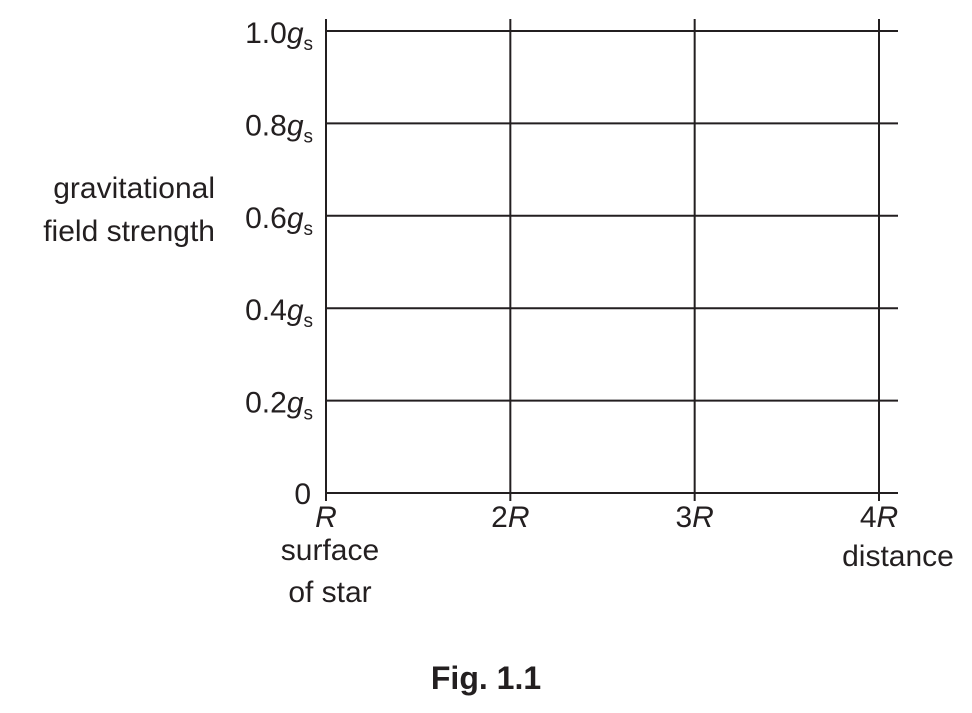 This screenshot has height=713, width=972. Describe the element at coordinates (279, 221) in the screenshot. I see `y-tick-label: 0.6gs` at that location.